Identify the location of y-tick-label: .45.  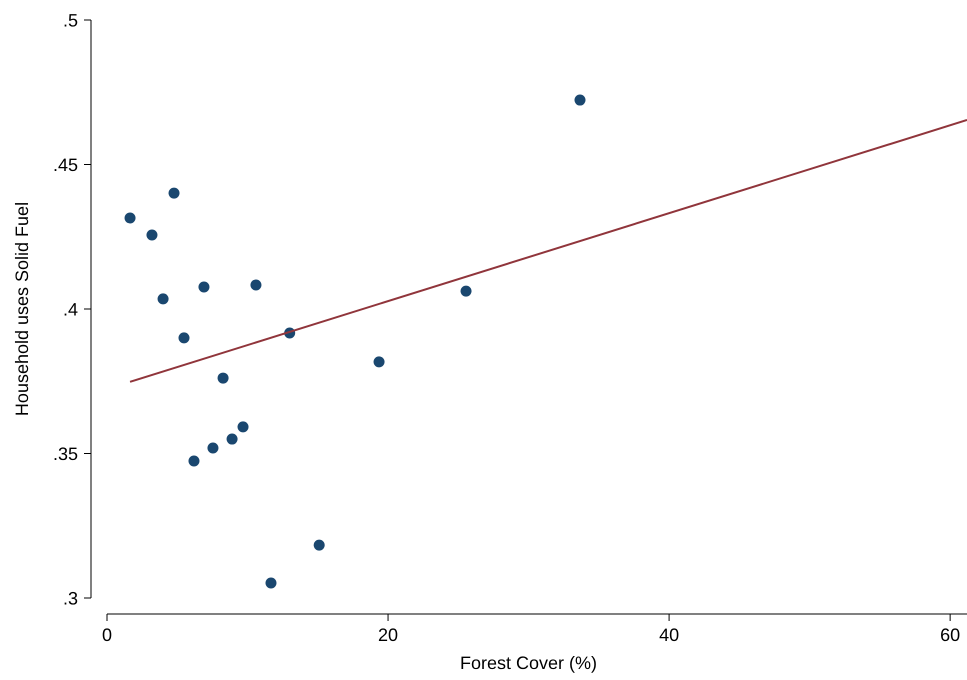
(65, 164).